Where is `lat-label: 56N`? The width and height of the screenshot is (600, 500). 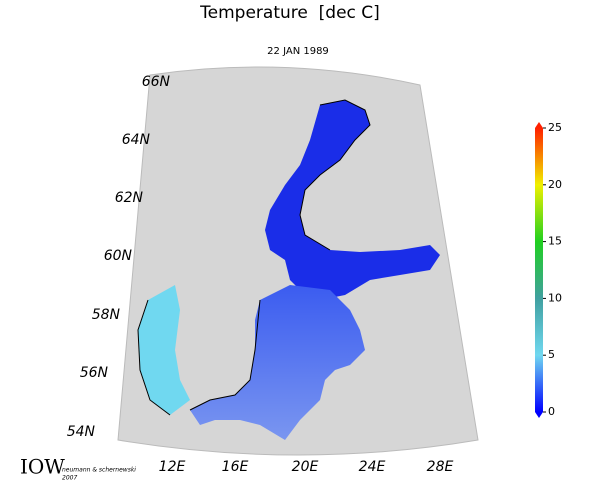
lat-label: 56N is located at coordinates (94, 373).